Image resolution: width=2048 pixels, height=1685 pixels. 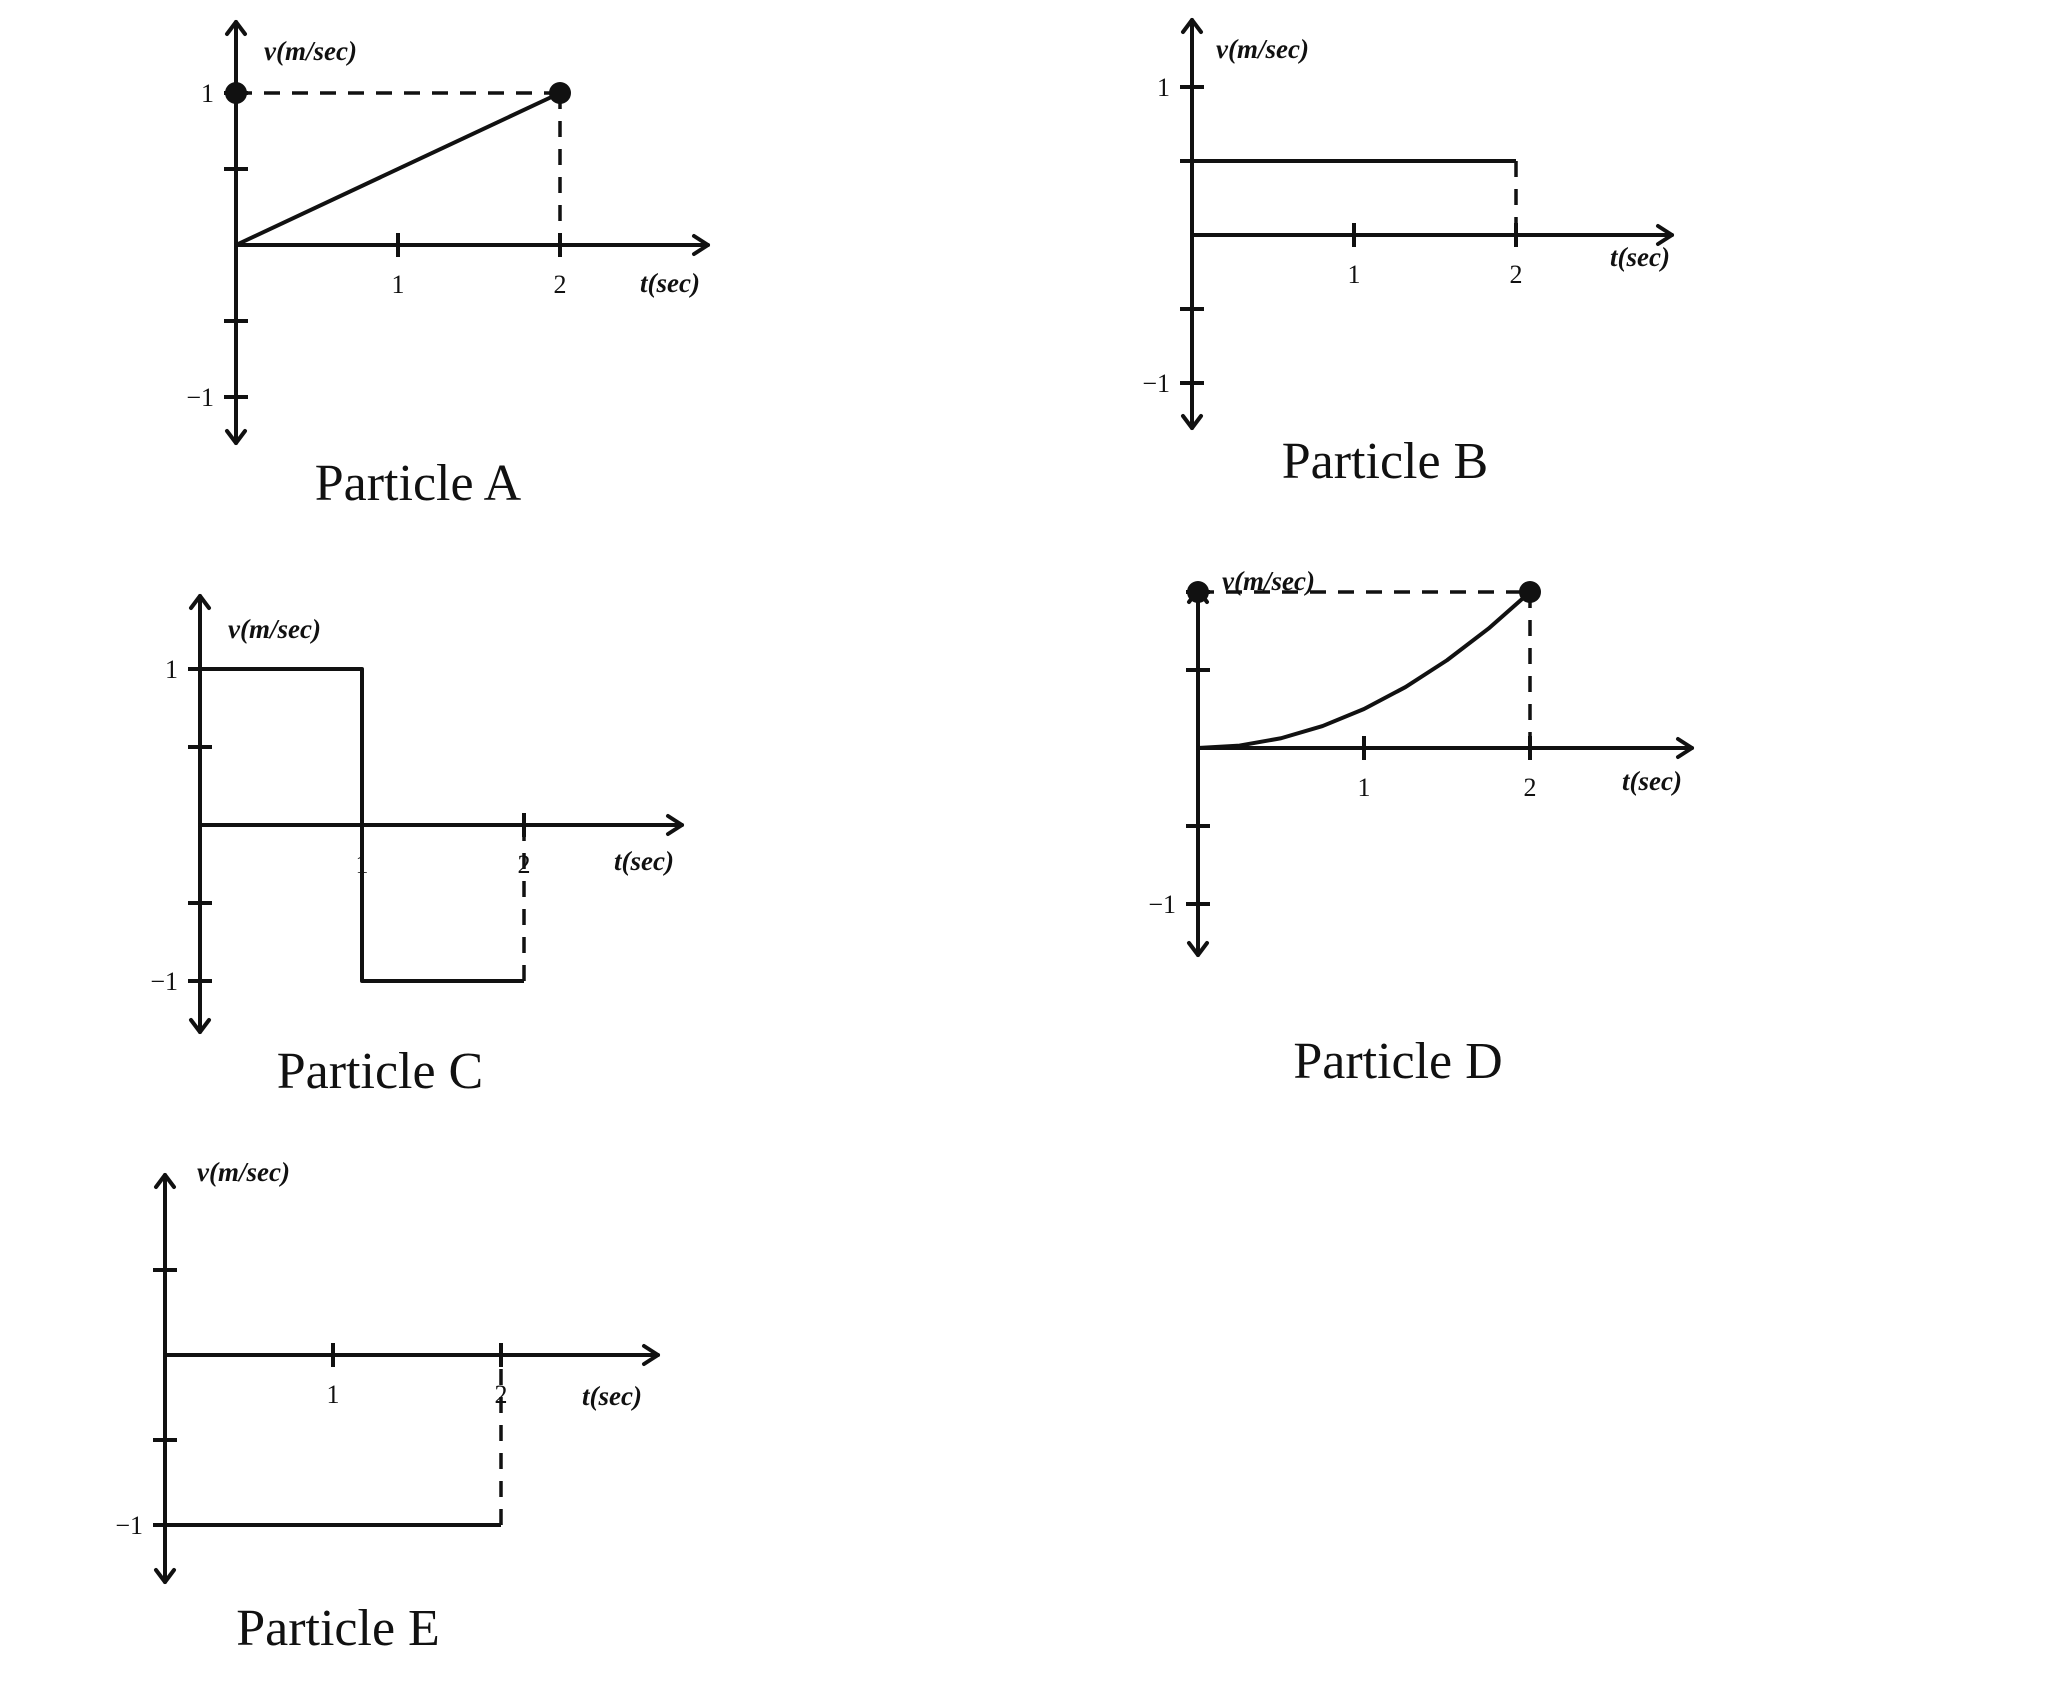 What do you see at coordinates (1397, 1061) in the screenshot?
I see `chart-title: Particle D` at bounding box center [1397, 1061].